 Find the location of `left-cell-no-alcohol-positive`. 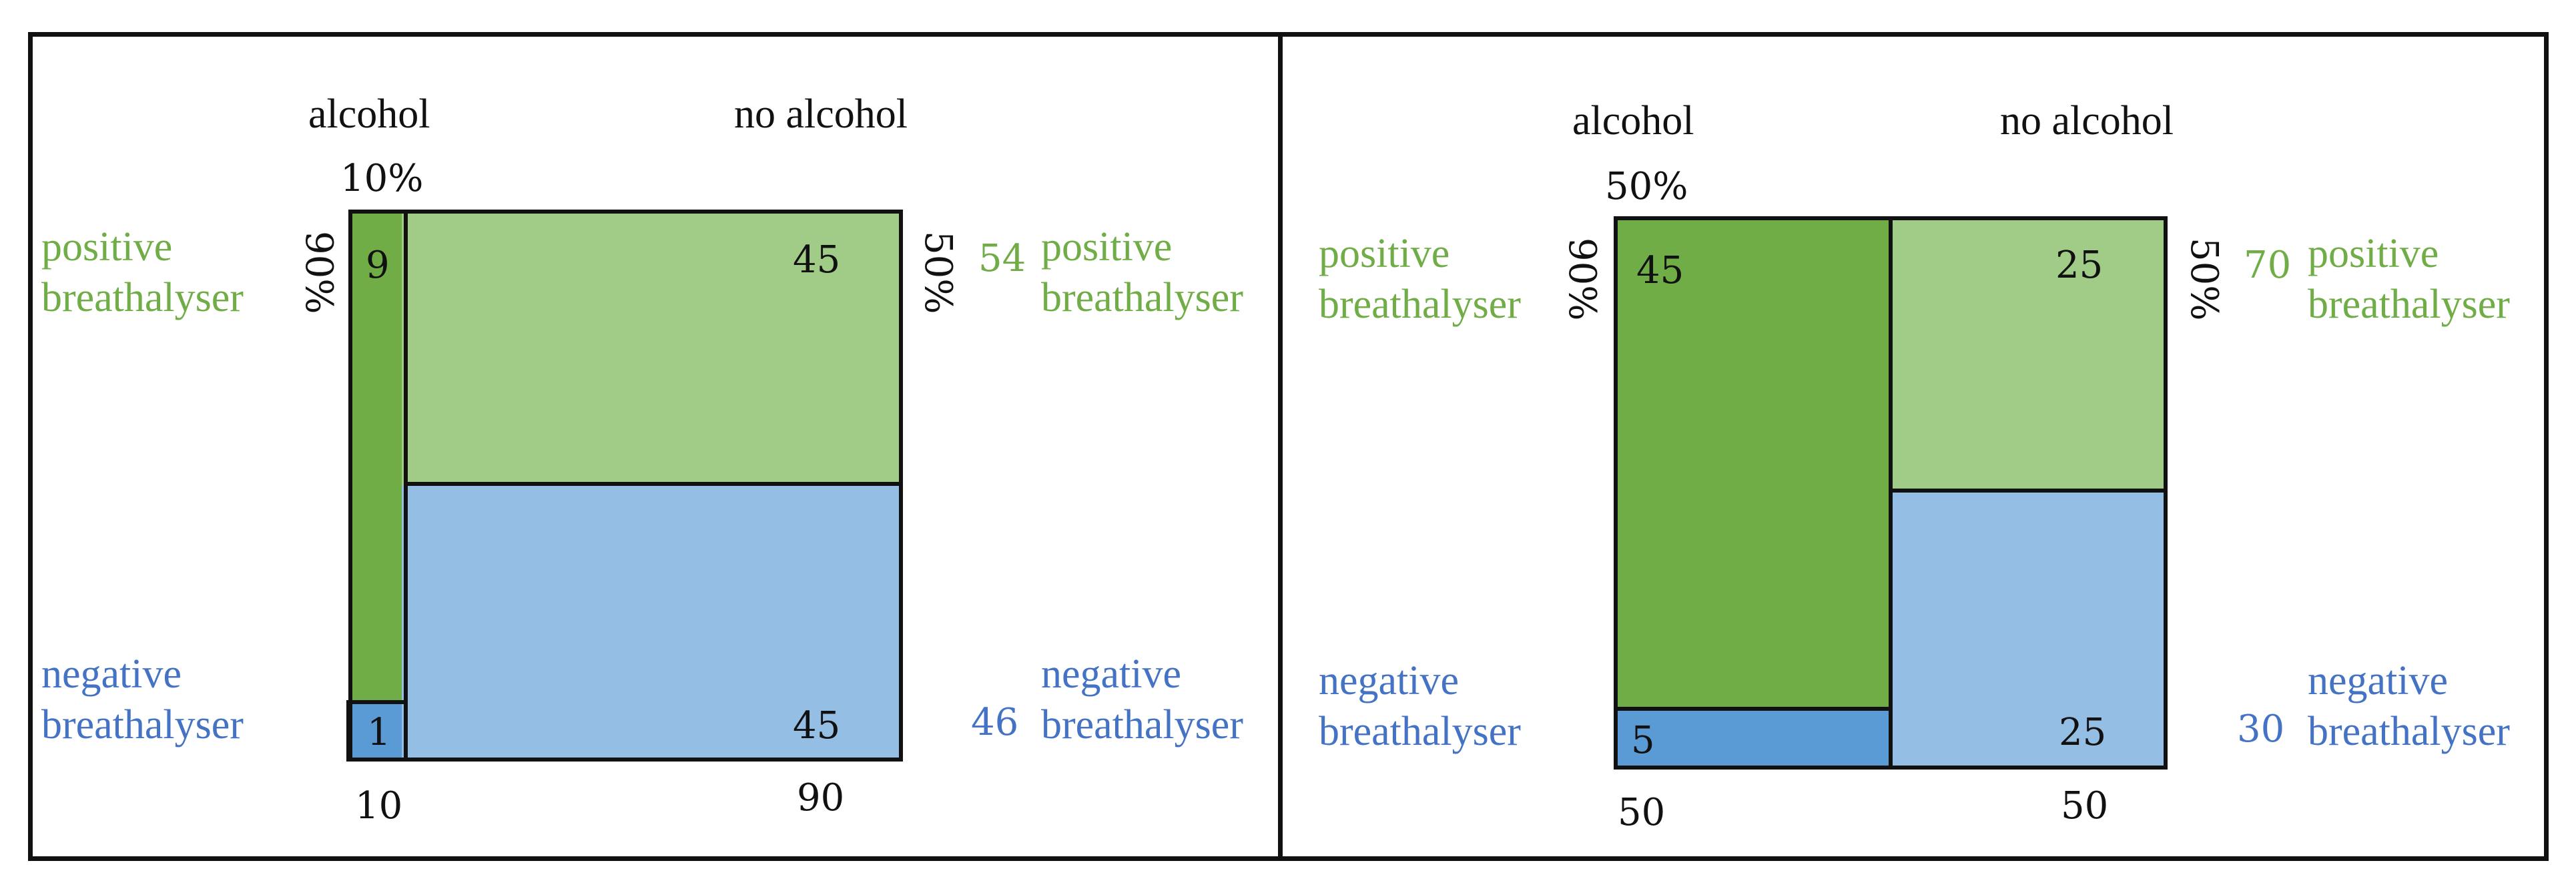

left-cell-no-alcohol-positive is located at coordinates (651, 348).